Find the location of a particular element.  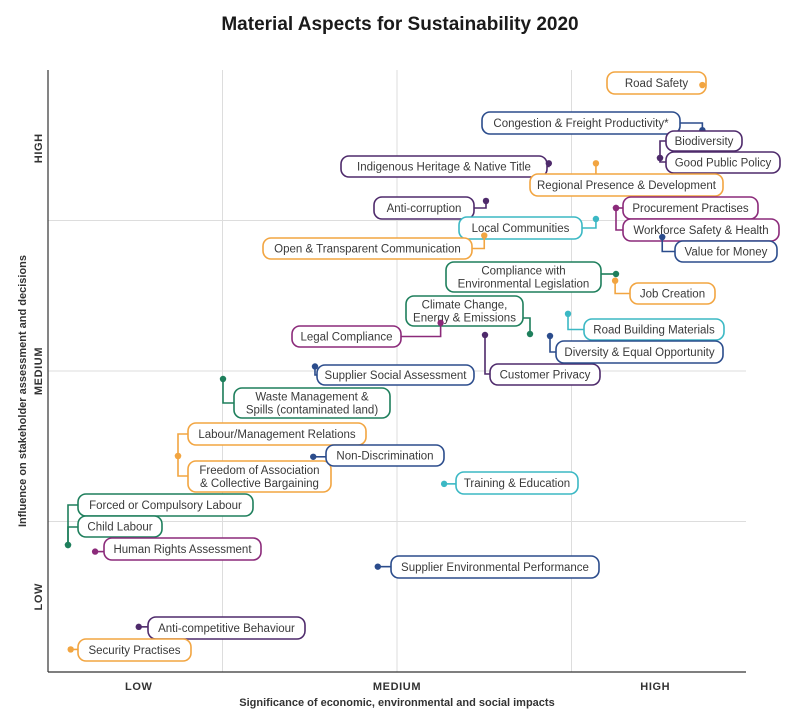

point-label: Job Creation is located at coordinates (672, 295).